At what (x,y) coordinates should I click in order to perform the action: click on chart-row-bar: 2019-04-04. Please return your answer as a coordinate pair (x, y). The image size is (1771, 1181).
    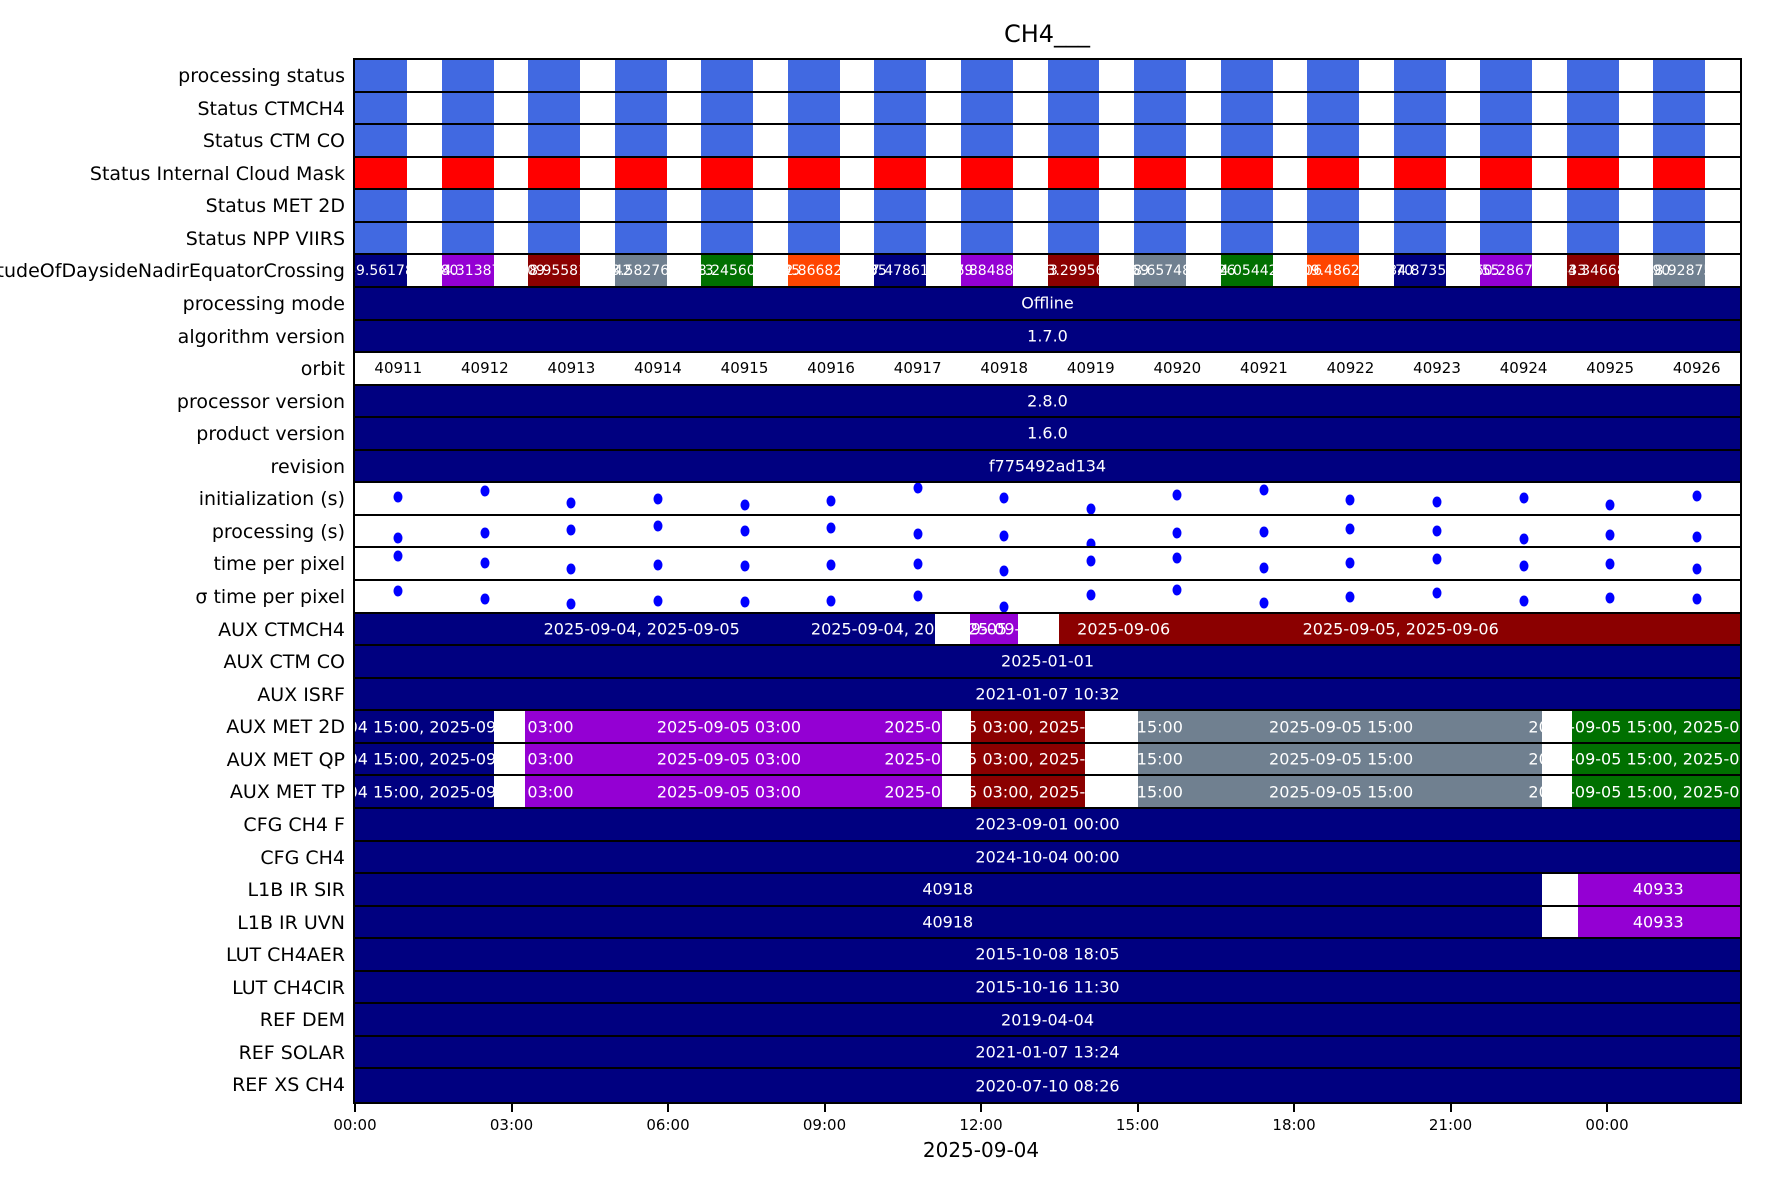
    Looking at the image, I should click on (1047, 1020).